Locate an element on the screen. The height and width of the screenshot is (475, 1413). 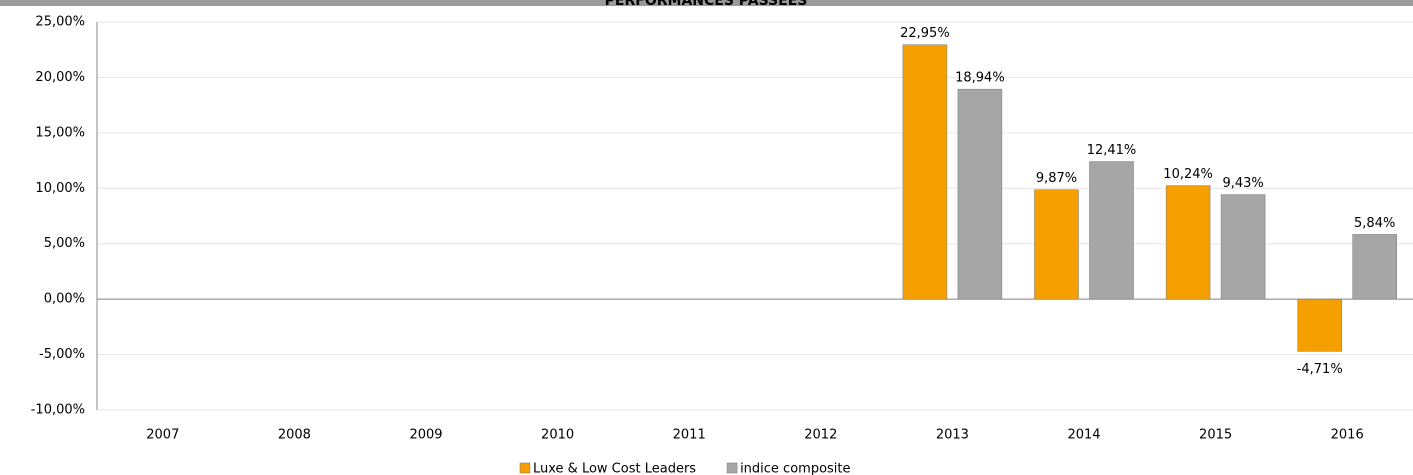
x-tick-label: 2008 is located at coordinates (294, 435).